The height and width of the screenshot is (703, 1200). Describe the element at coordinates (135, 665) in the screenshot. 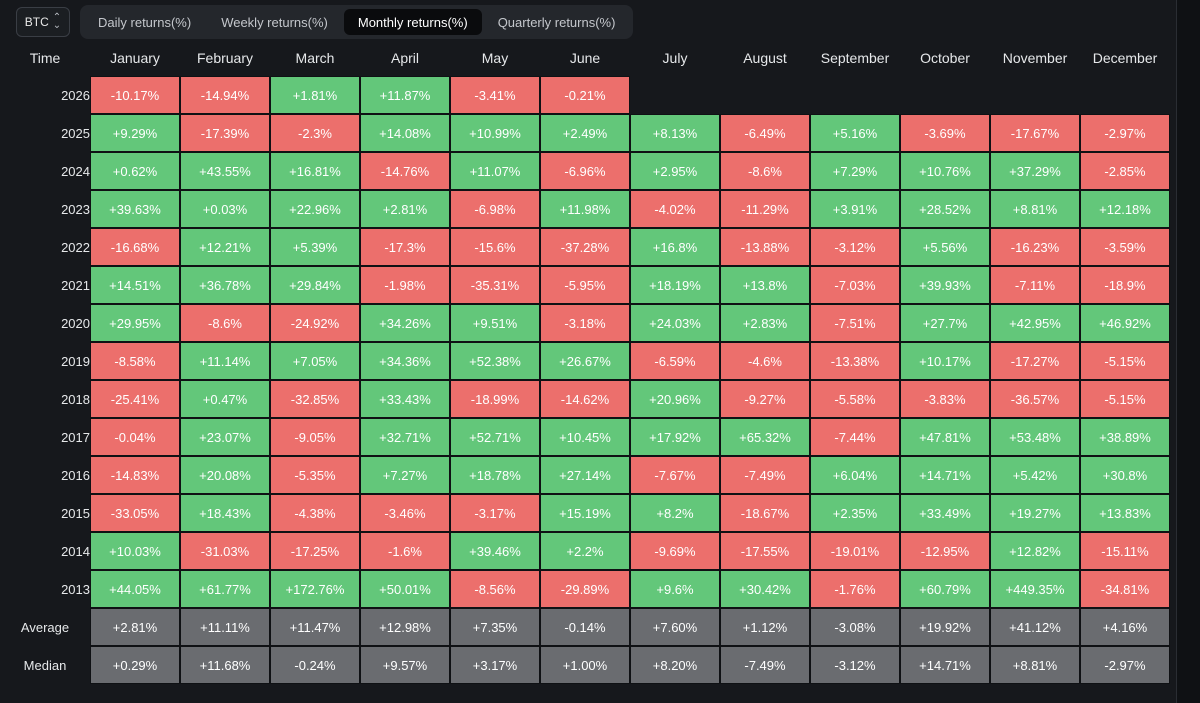

I see `summary-cell: +0.29%` at that location.